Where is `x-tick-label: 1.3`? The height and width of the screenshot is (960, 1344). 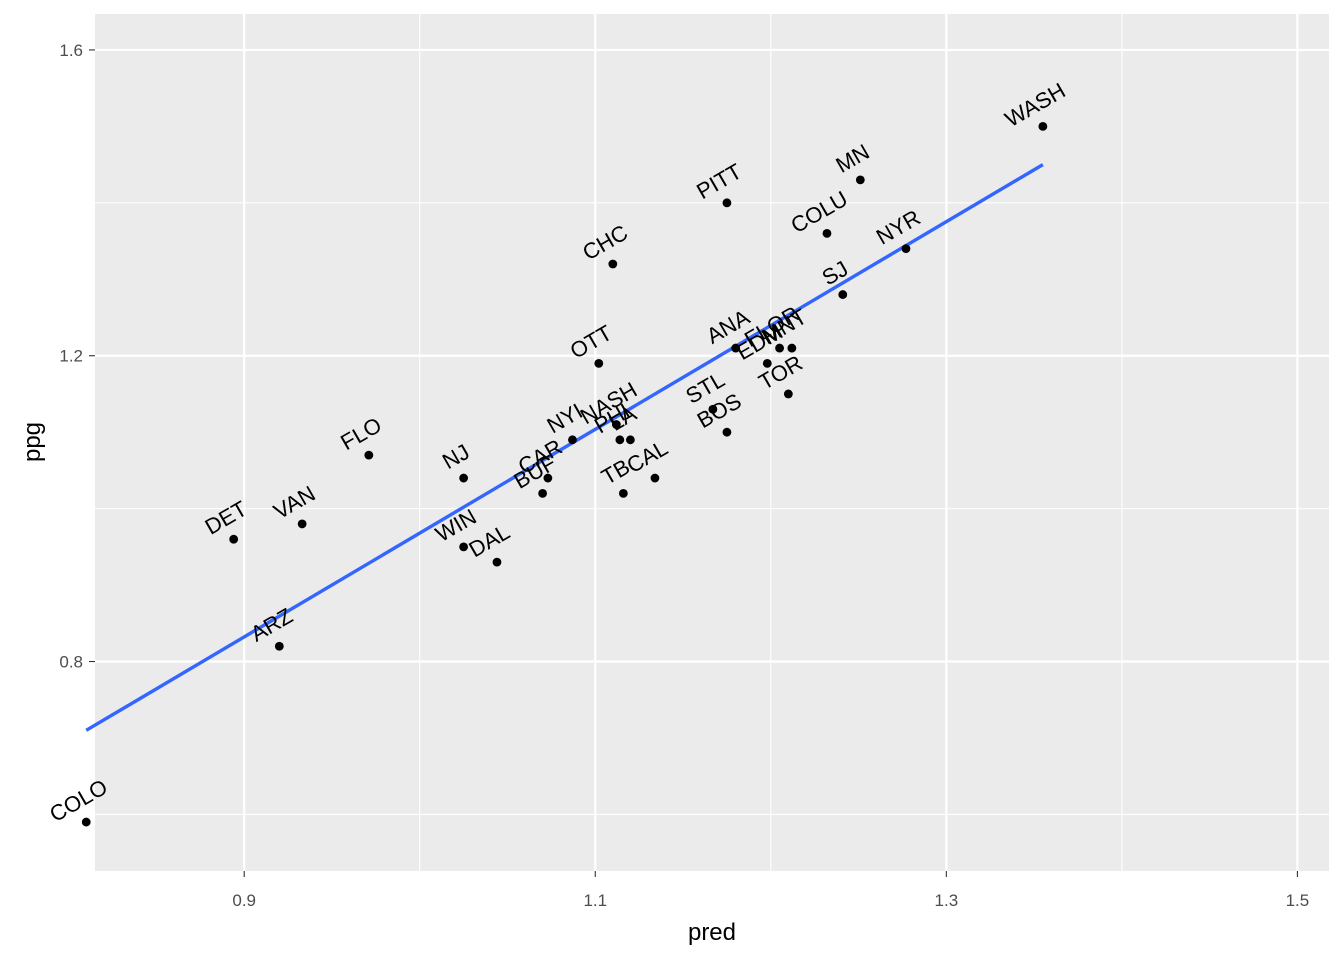
x-tick-label: 1.3 is located at coordinates (947, 900).